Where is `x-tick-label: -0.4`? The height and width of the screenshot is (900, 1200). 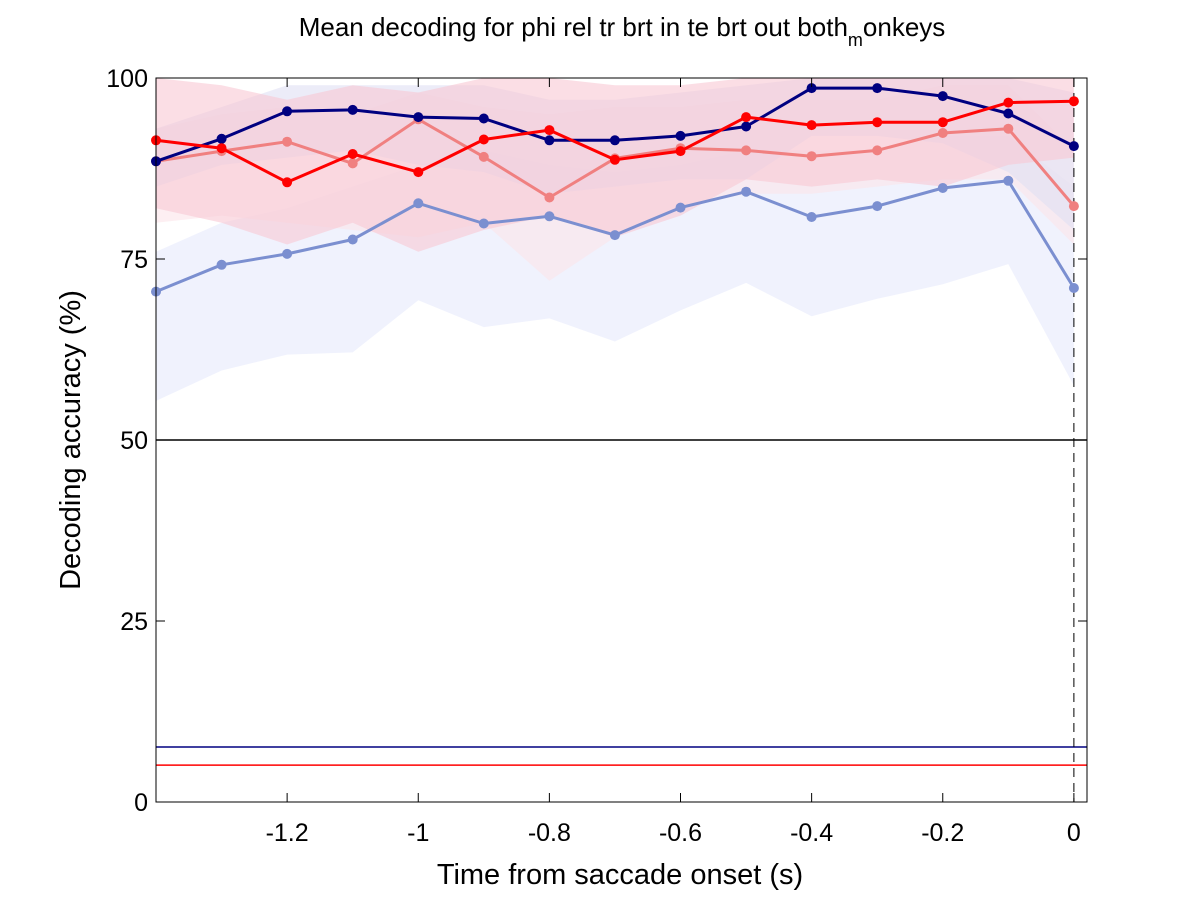 x-tick-label: -0.4 is located at coordinates (811, 833).